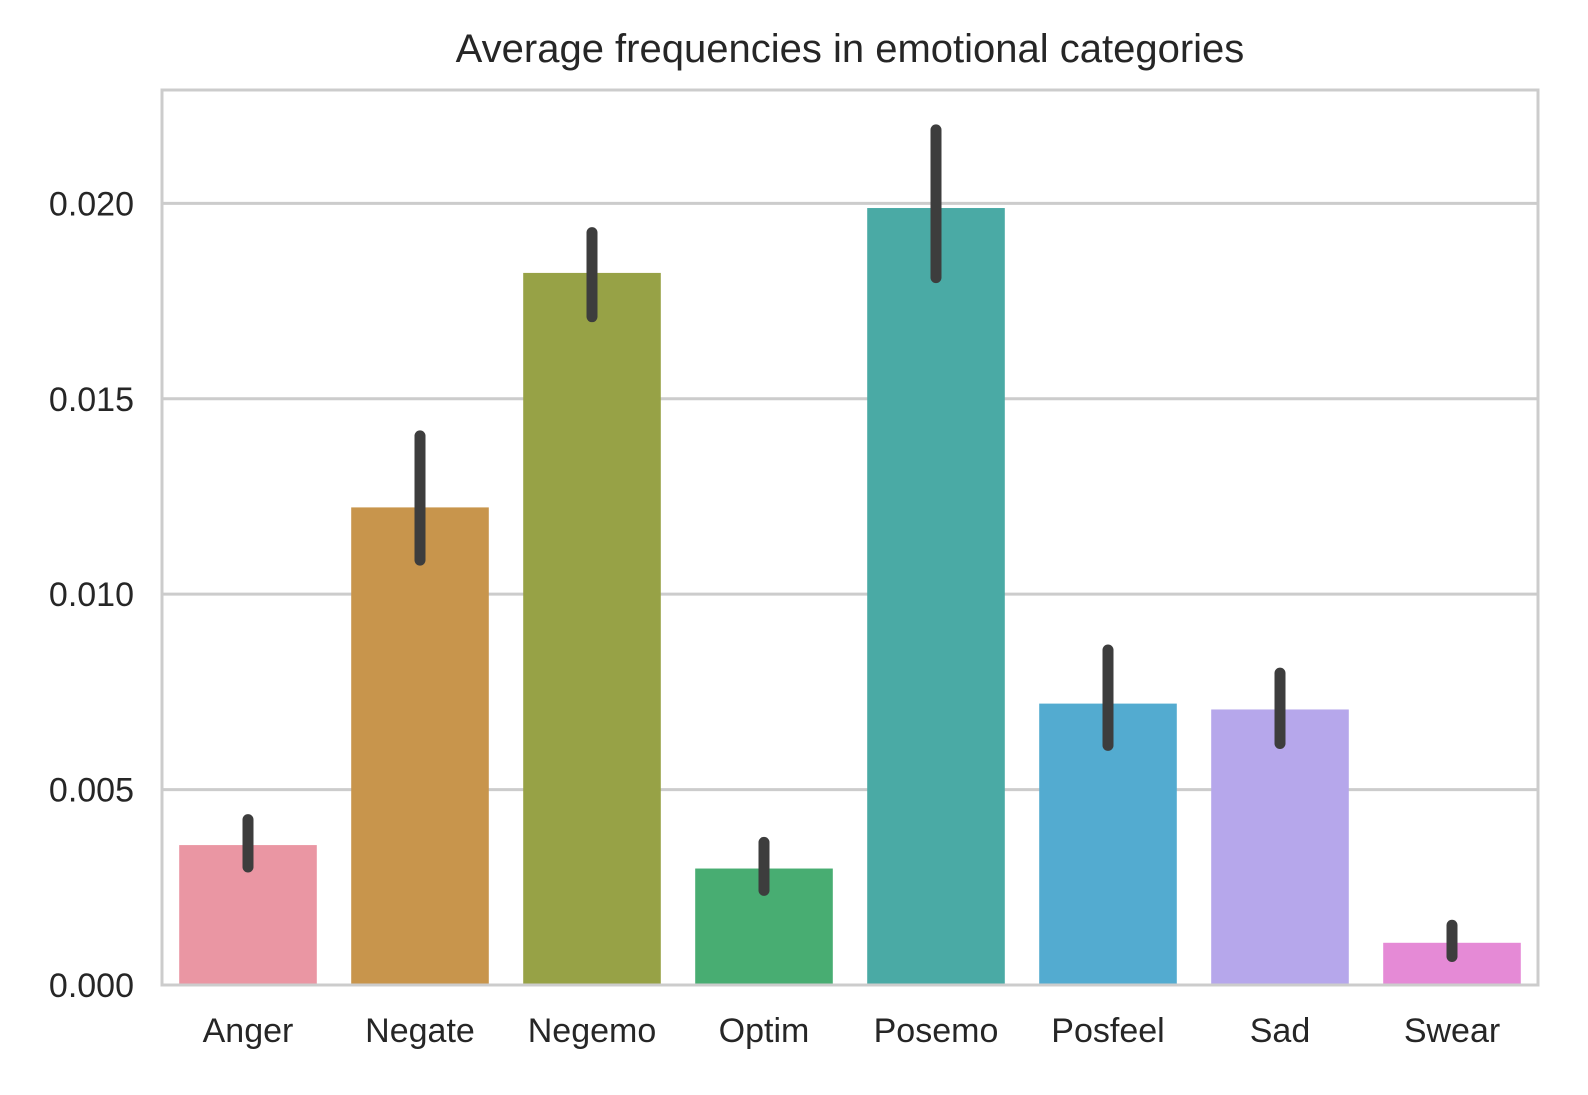 The width and height of the screenshot is (1588, 1095). What do you see at coordinates (592, 628) in the screenshot?
I see `bar-negemo` at bounding box center [592, 628].